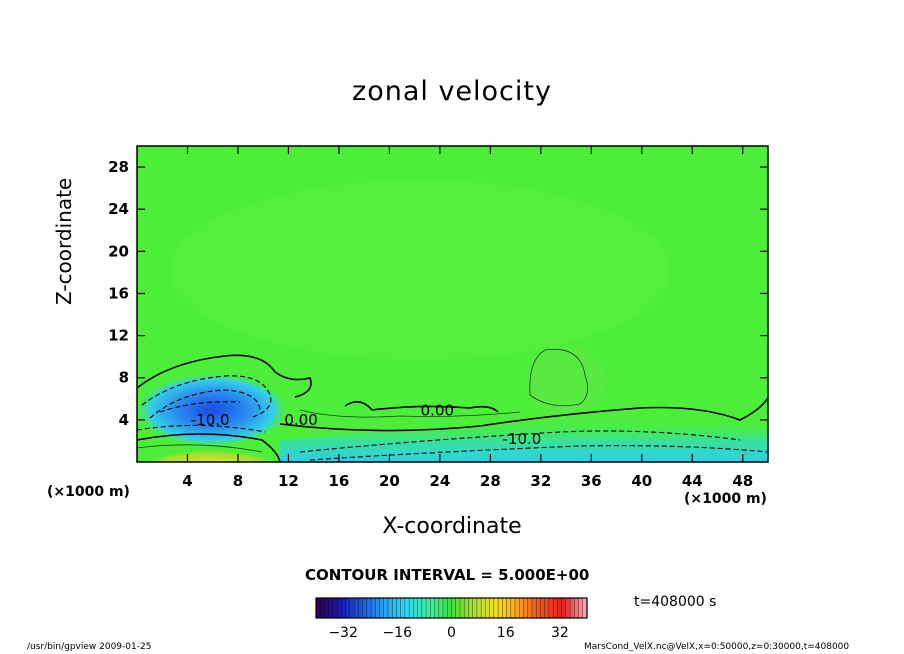 This screenshot has width=904, height=654. I want to click on field-light-patch, so click(565, 380).